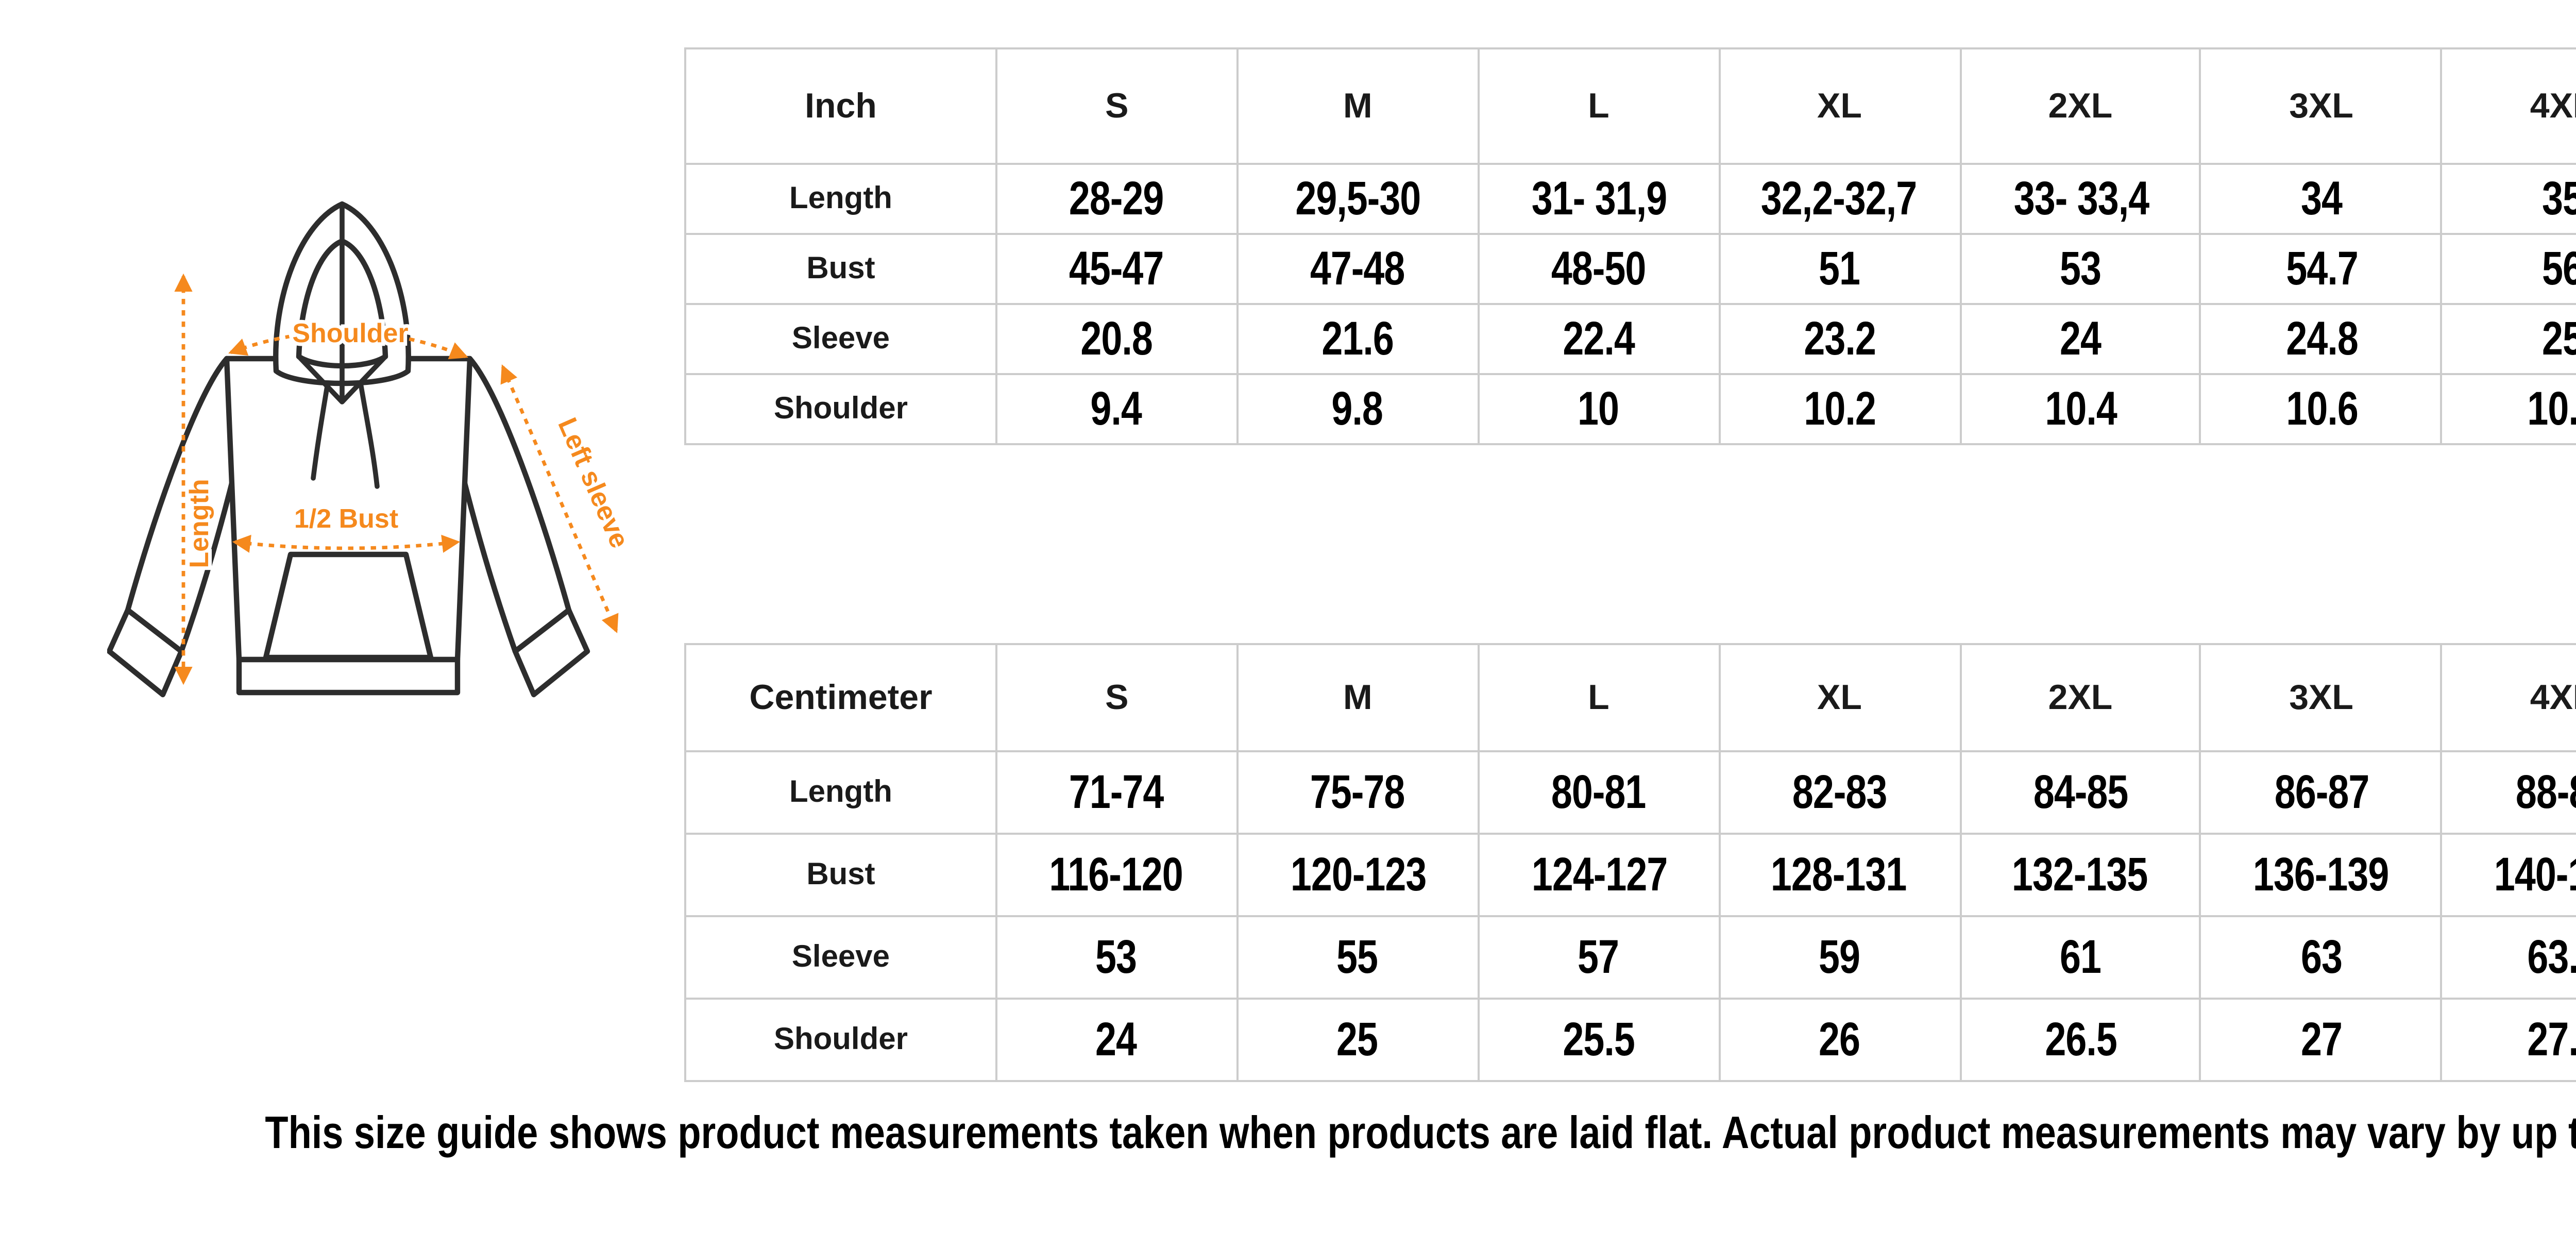 The height and width of the screenshot is (1248, 2576). I want to click on measurement-cell: 51, so click(1839, 269).